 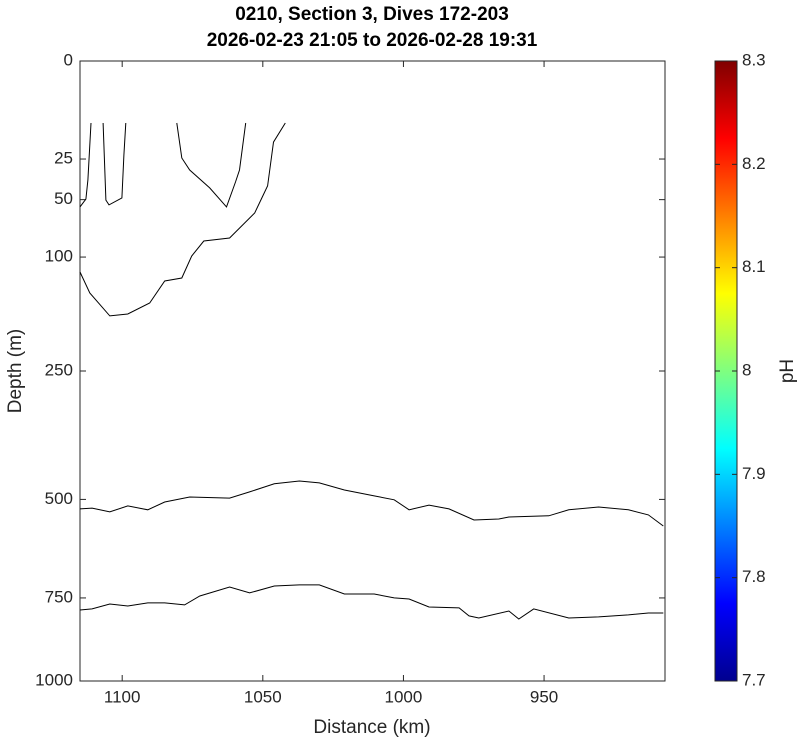 I want to click on x-axis-label: Distance (km), so click(x=371, y=727).